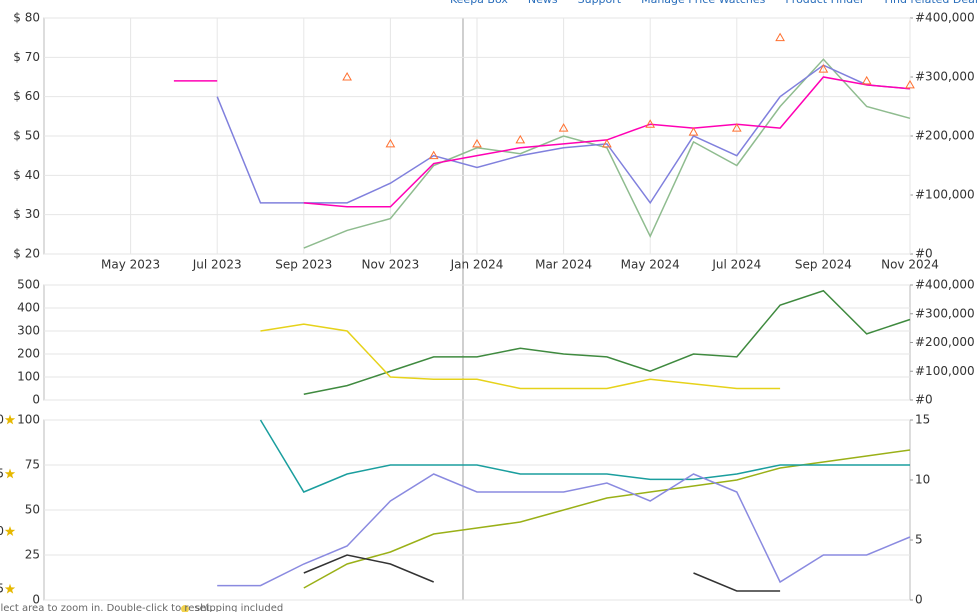 The width and height of the screenshot is (977, 616). What do you see at coordinates (26, 18) in the screenshot?
I see `y-tick-label: $ 80` at bounding box center [26, 18].